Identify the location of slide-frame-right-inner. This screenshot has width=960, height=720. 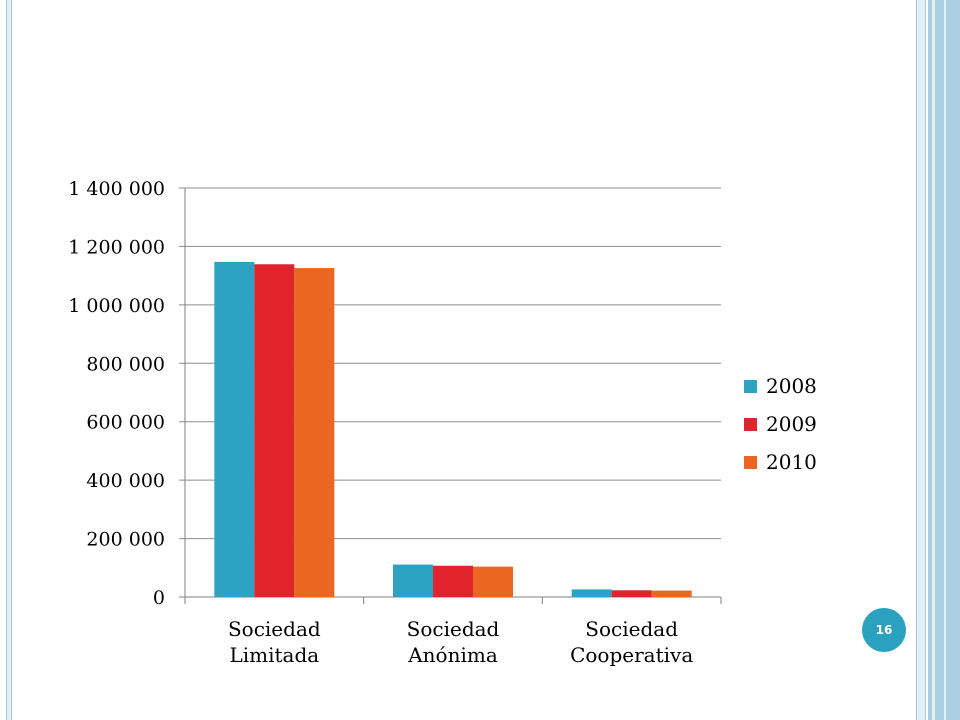
(921, 360).